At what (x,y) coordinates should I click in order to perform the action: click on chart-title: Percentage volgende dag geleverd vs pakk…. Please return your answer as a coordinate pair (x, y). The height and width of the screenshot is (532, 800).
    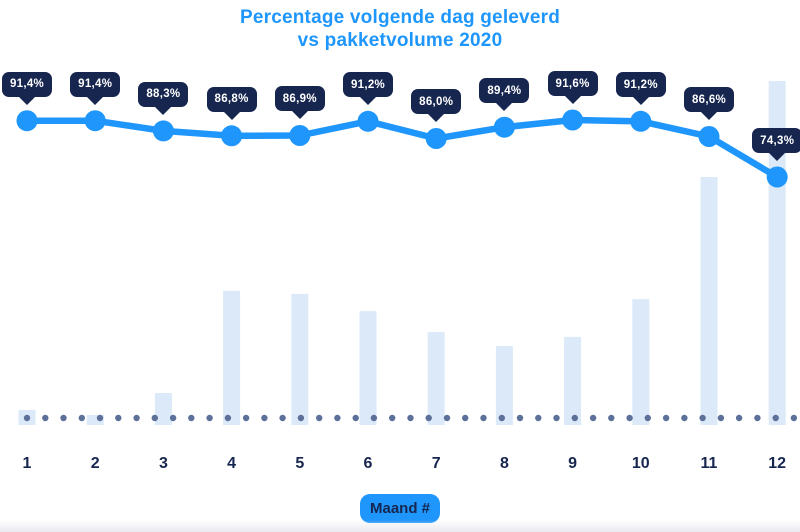
    Looking at the image, I should click on (400, 29).